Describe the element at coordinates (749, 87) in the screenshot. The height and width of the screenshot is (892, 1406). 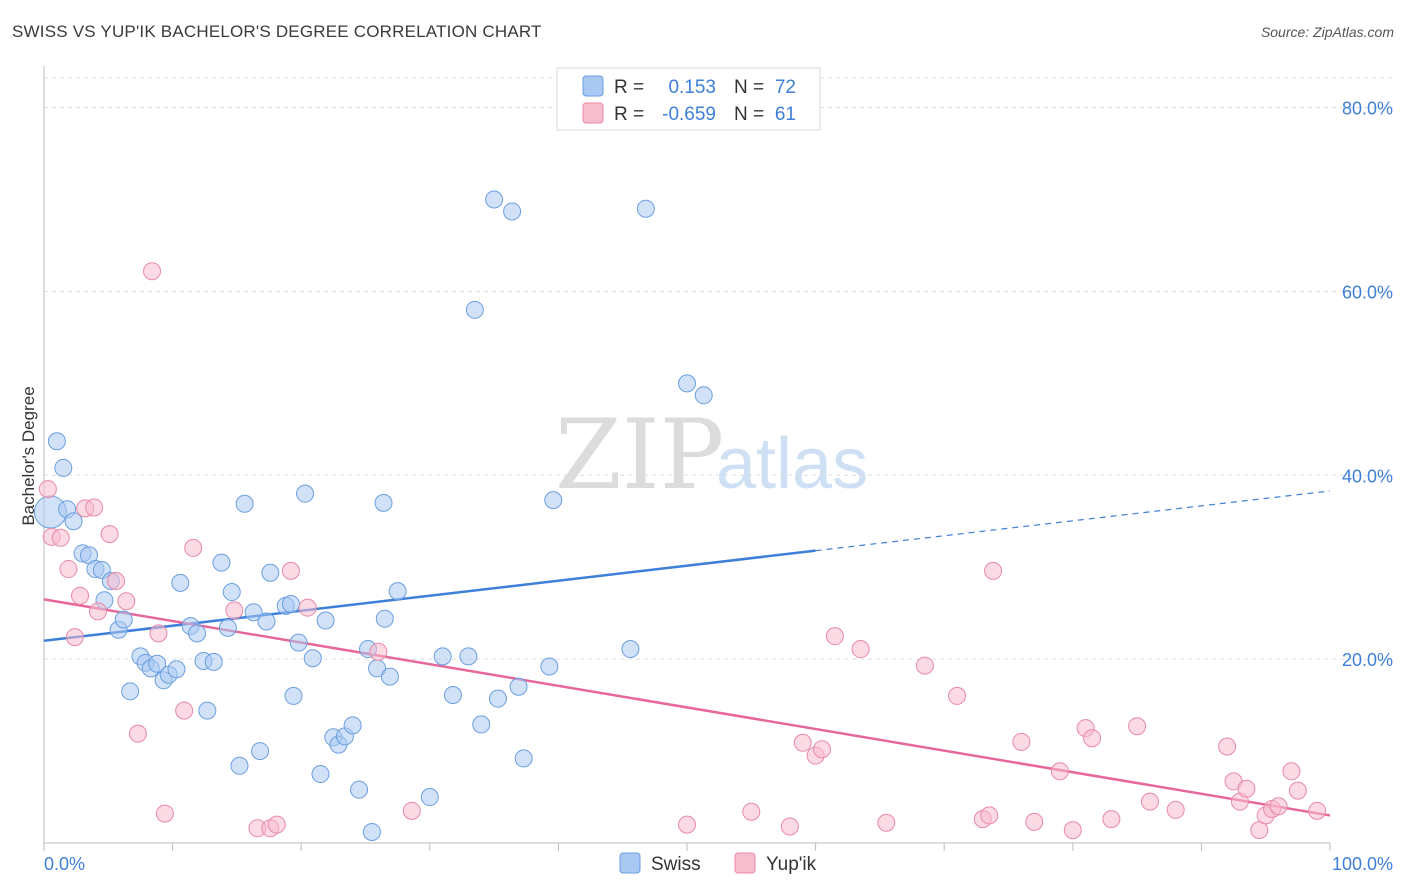
I see `swiss-n-label: N =` at that location.